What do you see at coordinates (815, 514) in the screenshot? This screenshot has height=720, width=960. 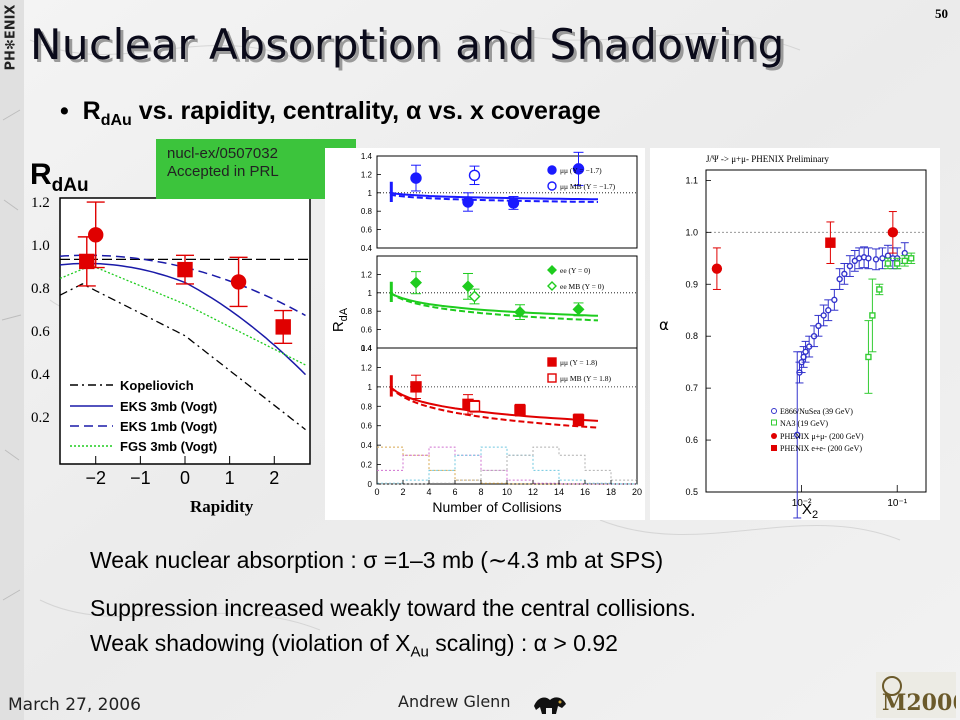 I see `c3-xlabel-sub: 2` at bounding box center [815, 514].